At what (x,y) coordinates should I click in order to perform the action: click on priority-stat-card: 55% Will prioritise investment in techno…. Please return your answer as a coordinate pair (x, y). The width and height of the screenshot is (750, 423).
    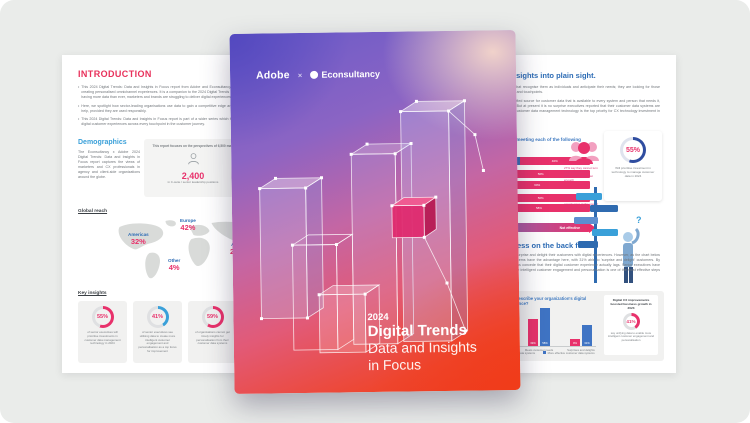
    Looking at the image, I should click on (633, 166).